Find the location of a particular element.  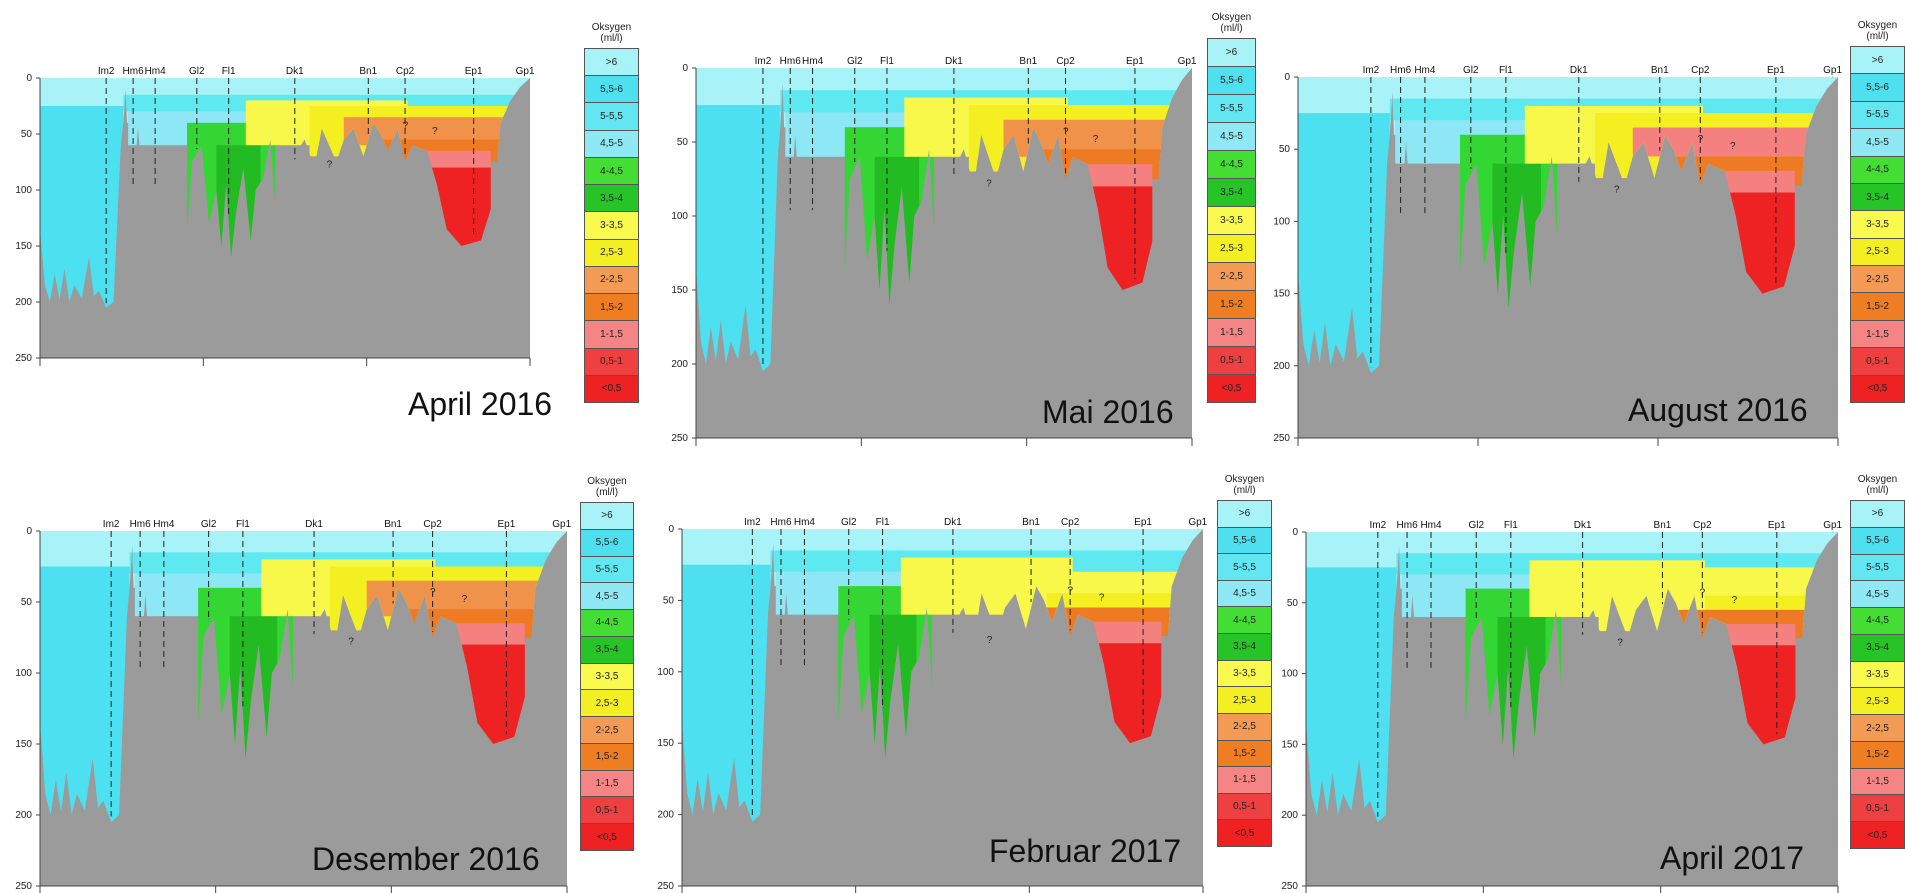

legend-item: 2-2,5 is located at coordinates (607, 730).